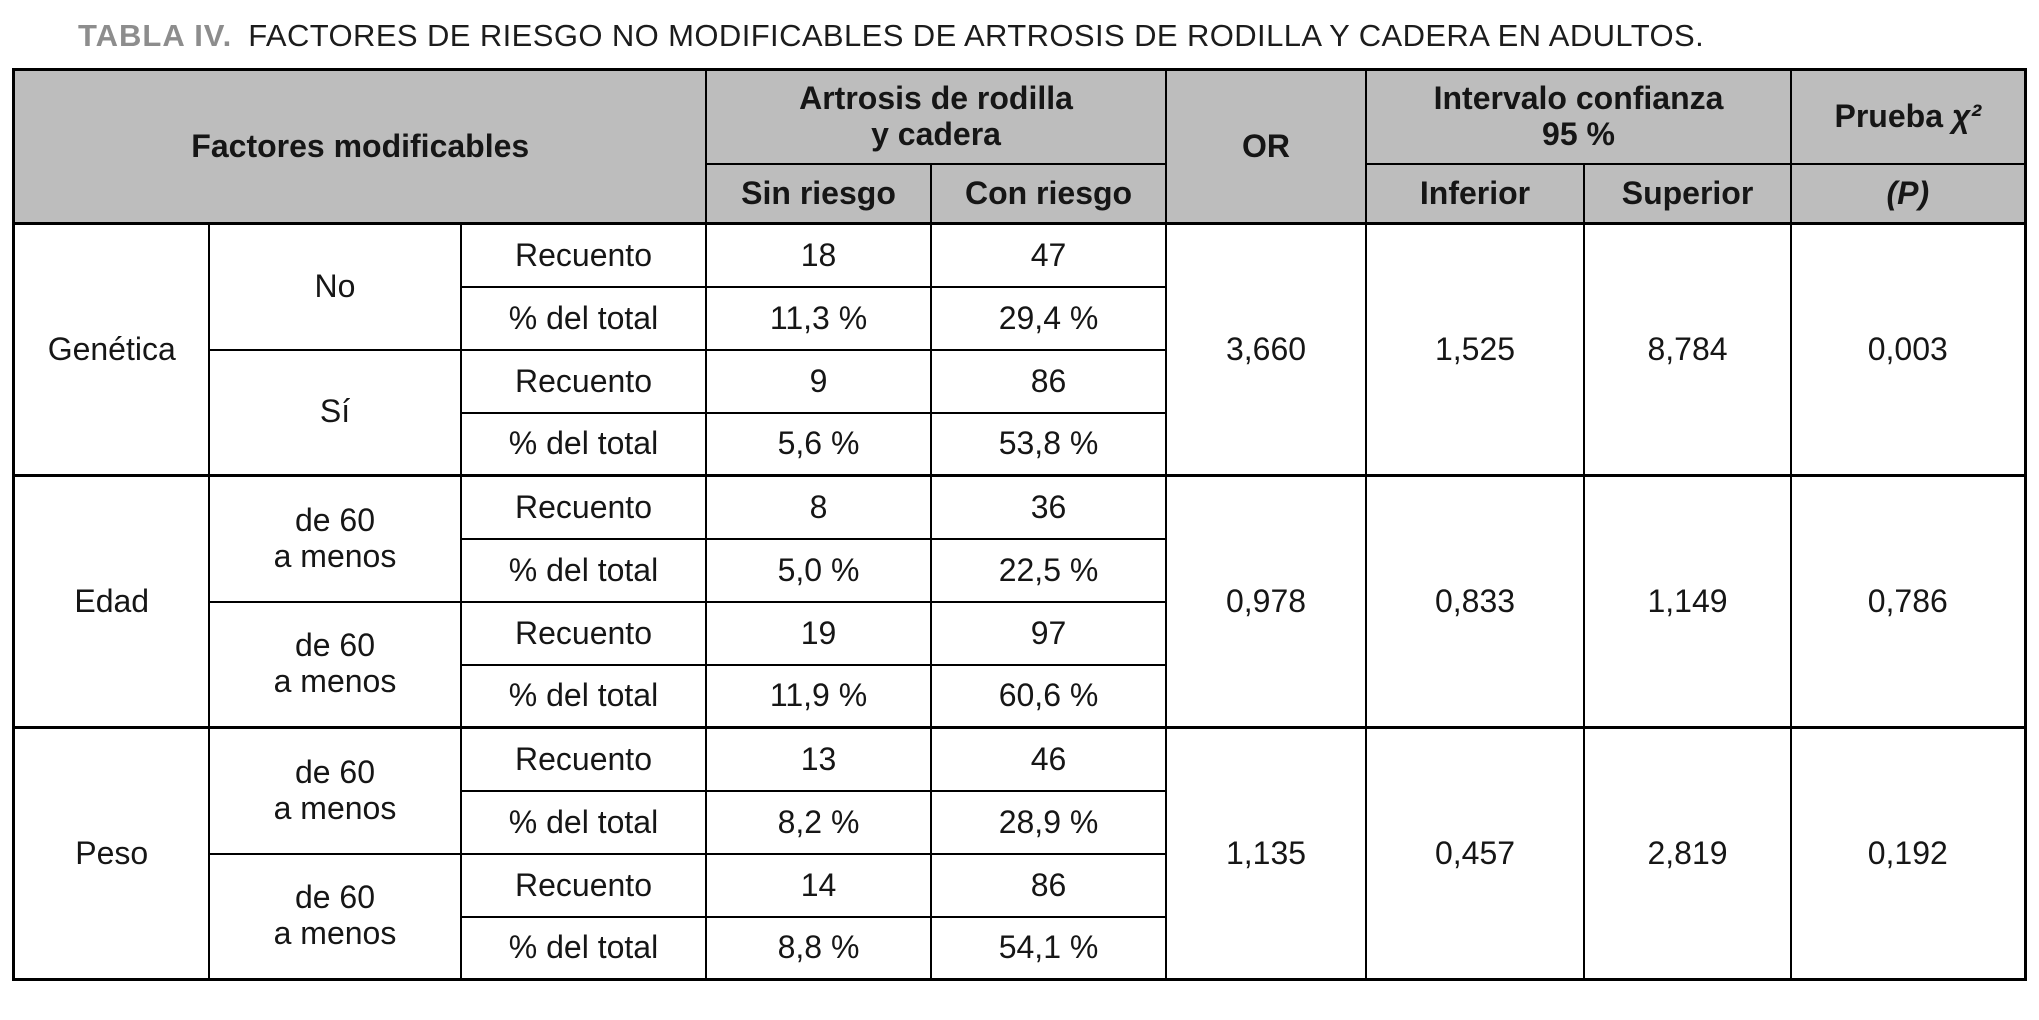  What do you see at coordinates (1908, 601) in the screenshot?
I see `p-value: 0,786` at bounding box center [1908, 601].